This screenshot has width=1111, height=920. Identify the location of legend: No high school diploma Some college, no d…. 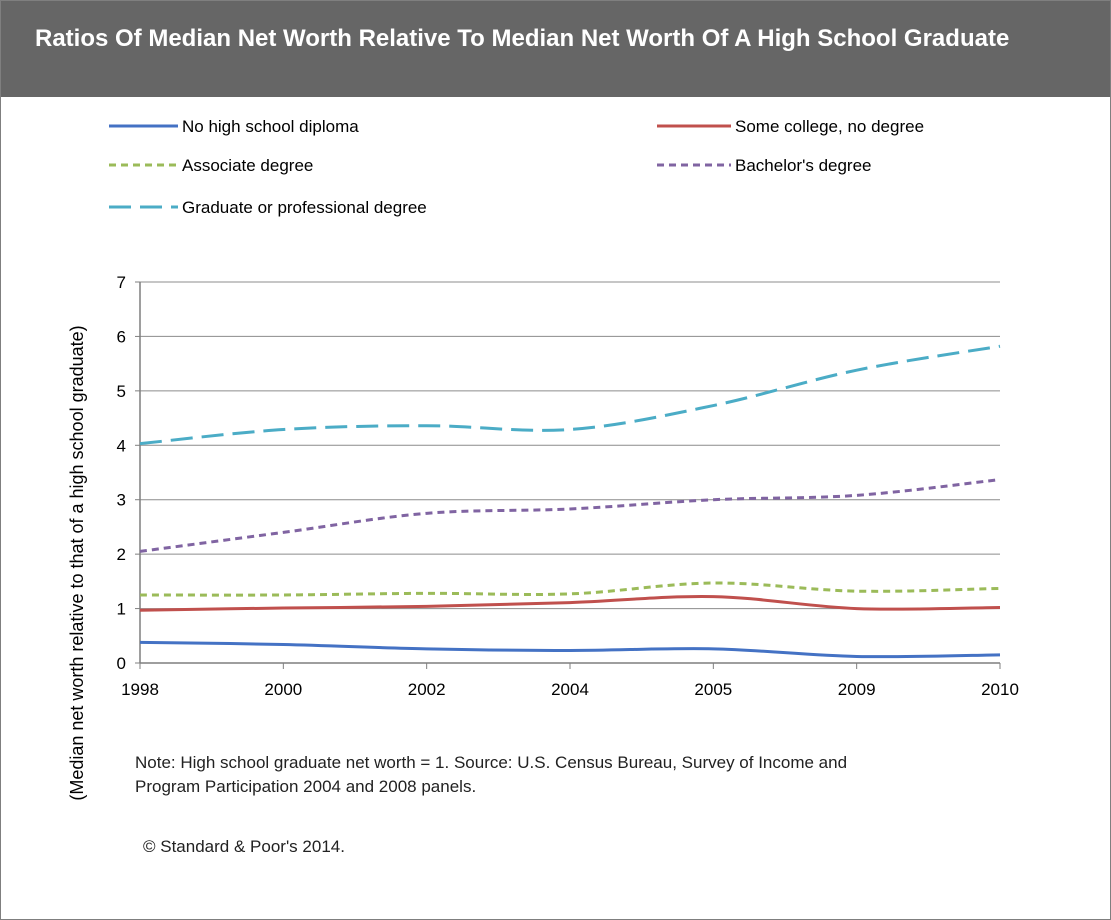
(516, 167).